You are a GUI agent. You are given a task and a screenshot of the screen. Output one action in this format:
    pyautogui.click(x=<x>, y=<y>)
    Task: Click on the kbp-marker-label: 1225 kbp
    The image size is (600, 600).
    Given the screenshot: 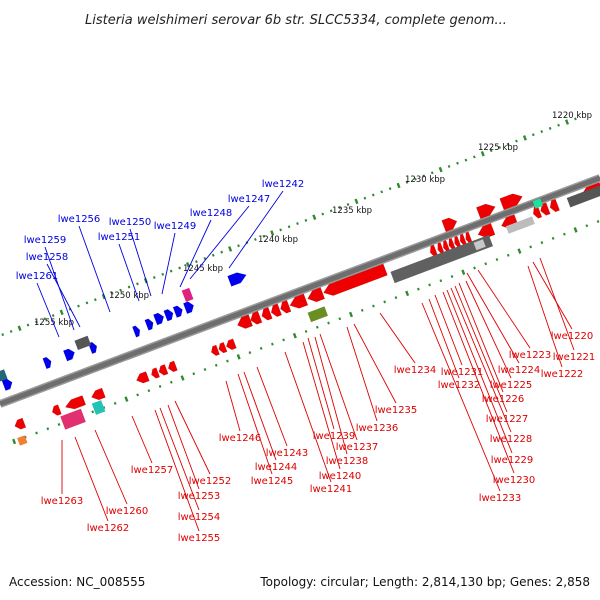 What is the action you would take?
    pyautogui.click(x=498, y=148)
    